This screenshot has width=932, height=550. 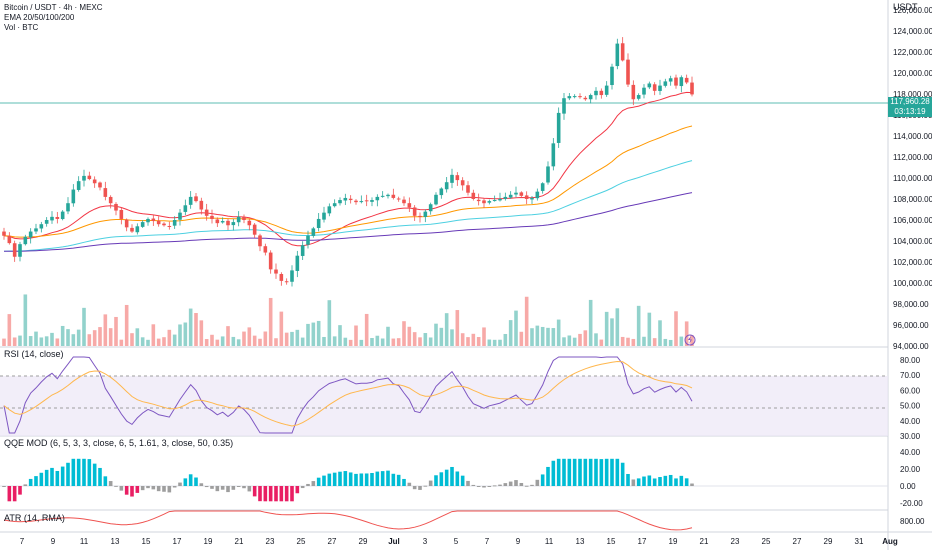 I want to click on bar-countdown: 03:13:19, so click(x=910, y=111).